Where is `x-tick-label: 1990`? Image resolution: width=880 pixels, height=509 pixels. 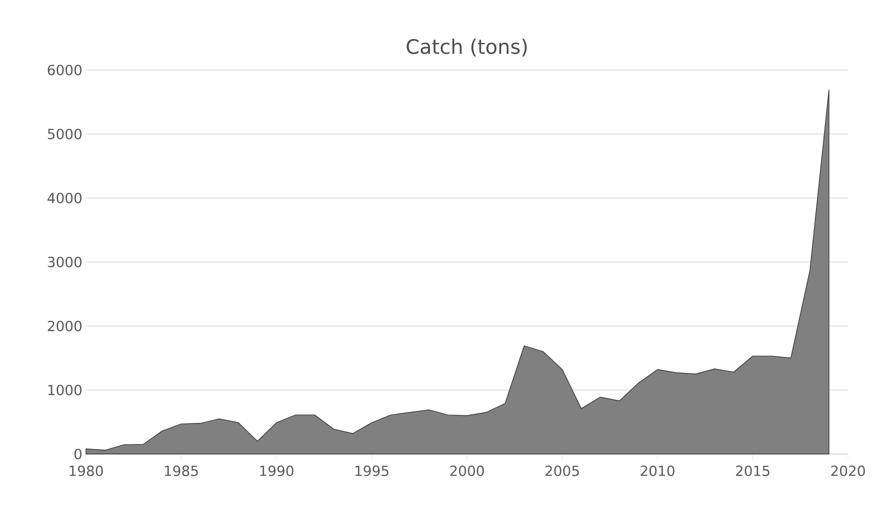 x-tick-label: 1990 is located at coordinates (277, 471).